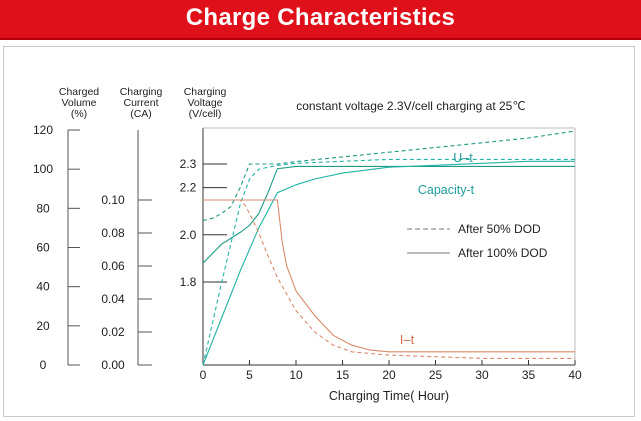  What do you see at coordinates (113, 200) in the screenshot?
I see `current-tick-label: 0.10` at bounding box center [113, 200].